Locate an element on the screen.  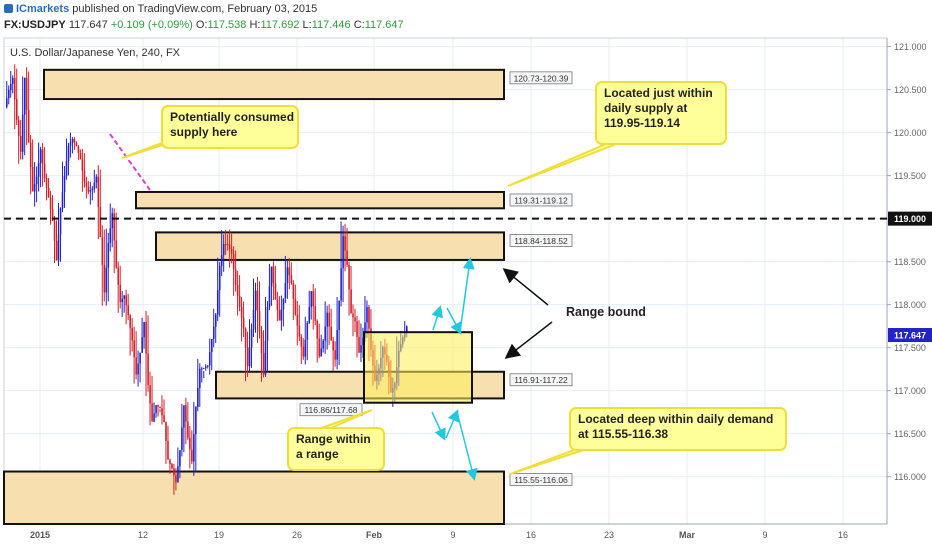
callout-text: supply here is located at coordinates (204, 132).